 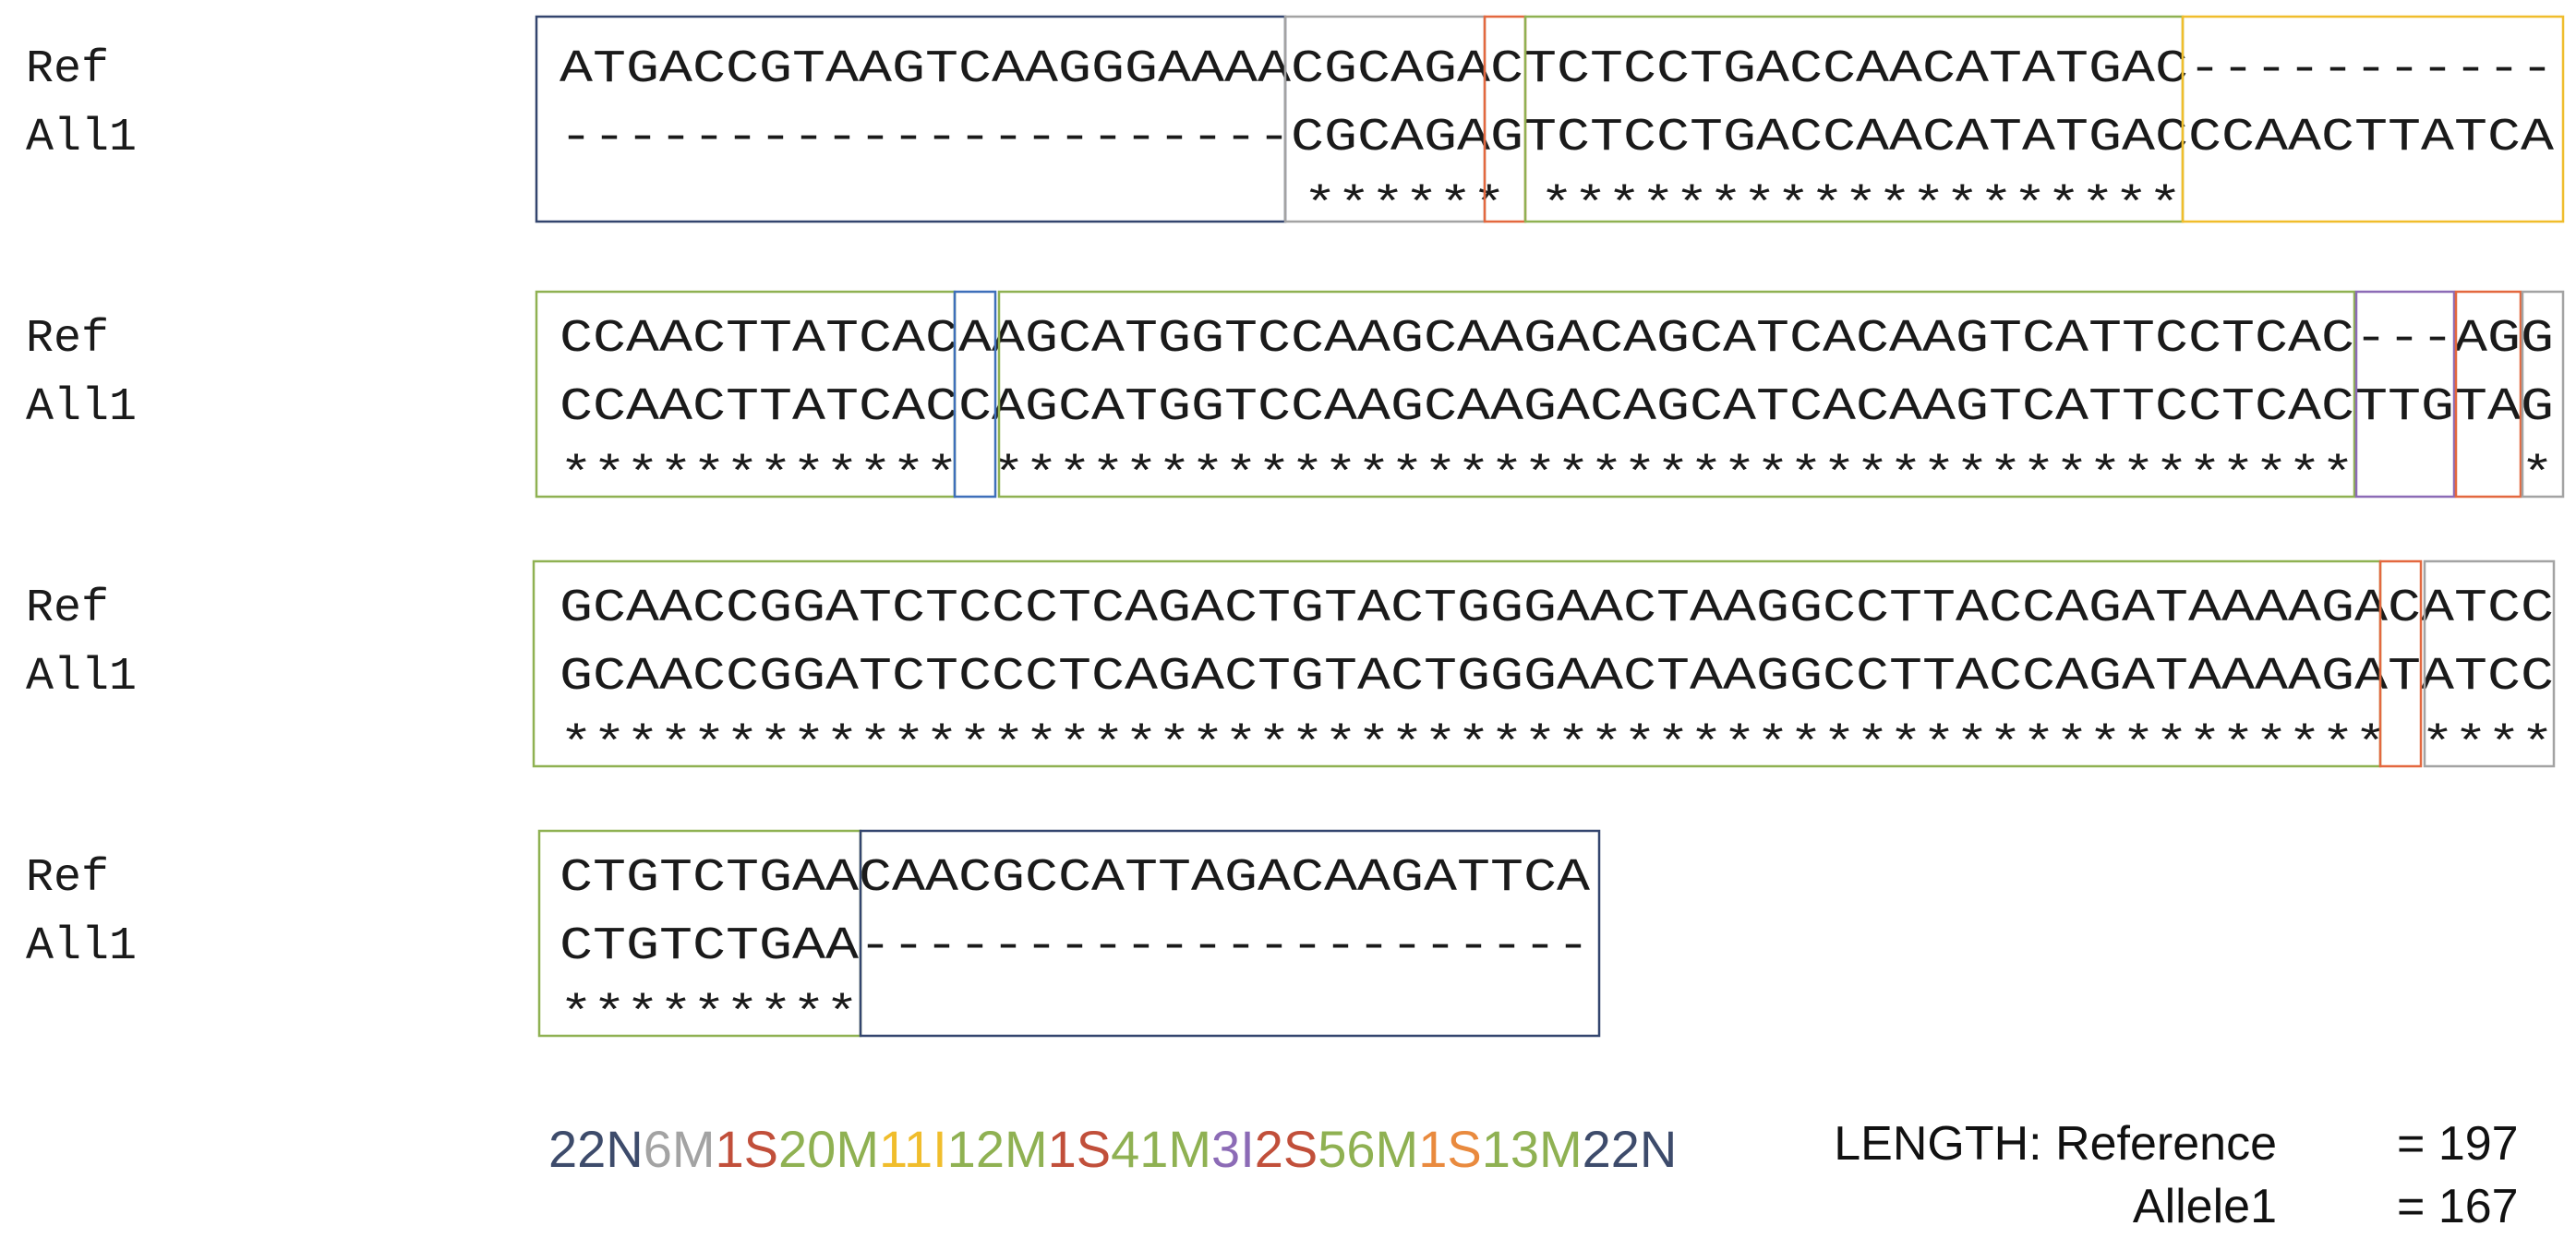 What do you see at coordinates (1557, 206) in the screenshot?
I see `match-line: ****** *******************` at bounding box center [1557, 206].